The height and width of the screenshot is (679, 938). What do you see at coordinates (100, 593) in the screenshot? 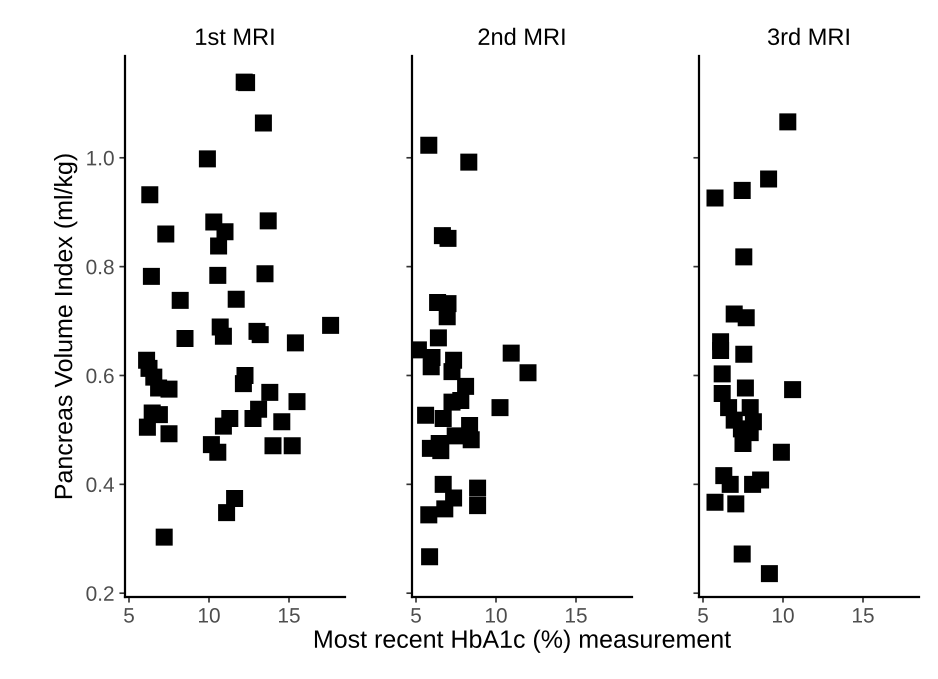
I see `y-tick-label: 0.2` at bounding box center [100, 593].